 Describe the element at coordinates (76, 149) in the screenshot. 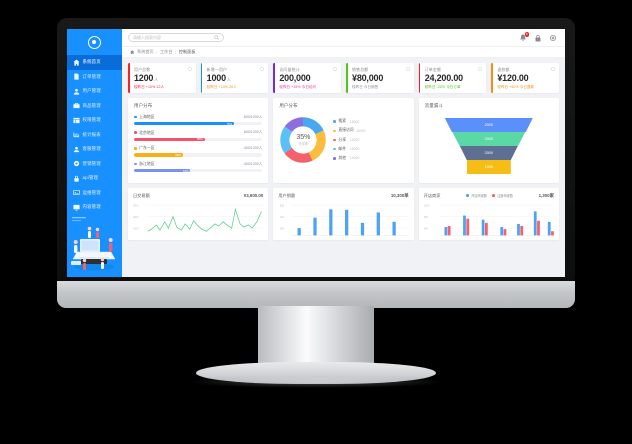

I see `headset-icon` at that location.